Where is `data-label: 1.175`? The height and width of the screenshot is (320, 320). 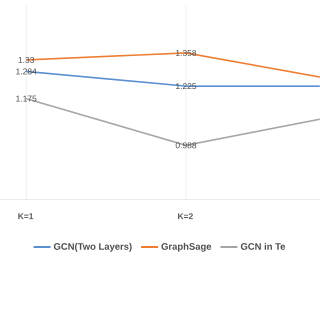
data-label: 1.175 is located at coordinates (26, 99).